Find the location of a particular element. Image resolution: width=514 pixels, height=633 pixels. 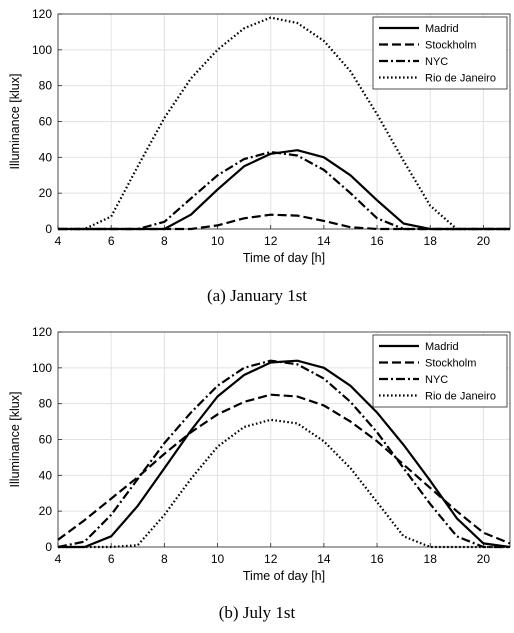

c0-series-line-nyc is located at coordinates (284, 190).